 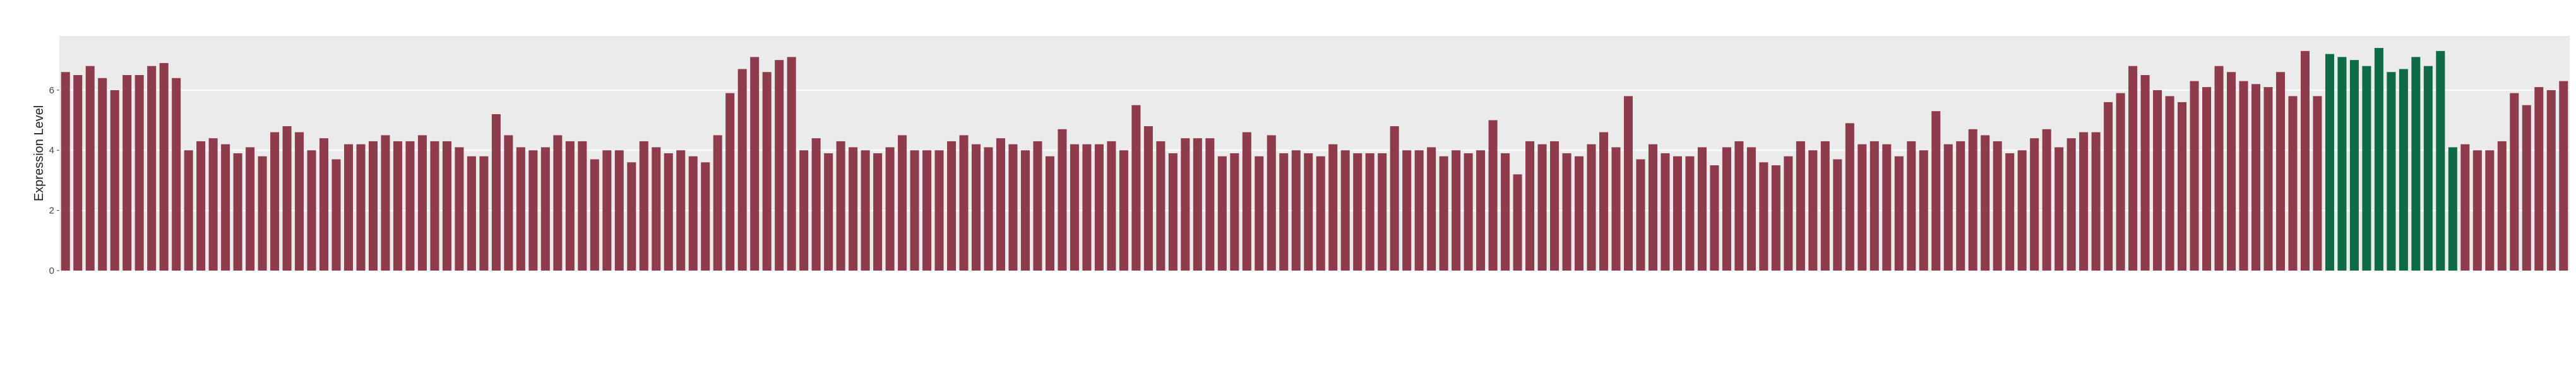 What do you see at coordinates (51, 90) in the screenshot?
I see `y-tick-label: 6` at bounding box center [51, 90].